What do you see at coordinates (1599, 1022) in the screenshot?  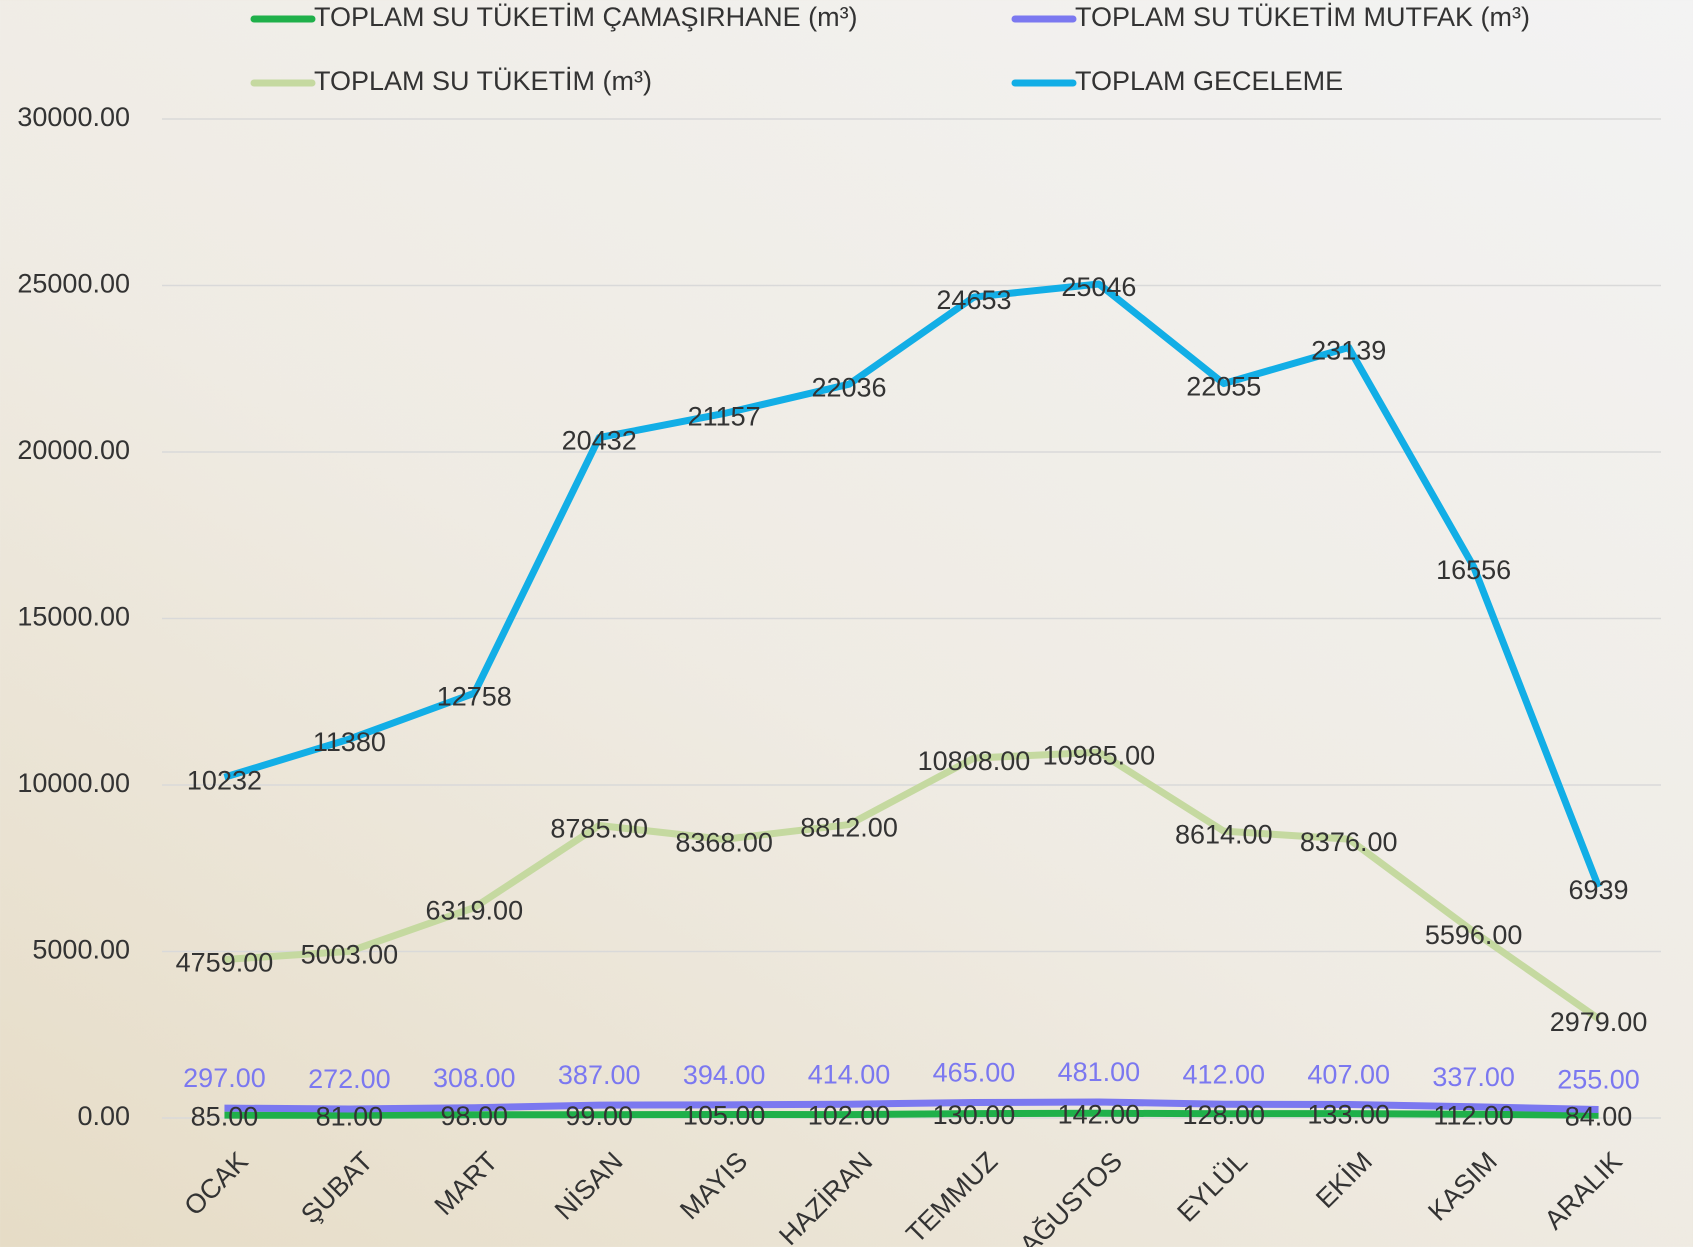 I see `data-label: 2979.00` at bounding box center [1599, 1022].